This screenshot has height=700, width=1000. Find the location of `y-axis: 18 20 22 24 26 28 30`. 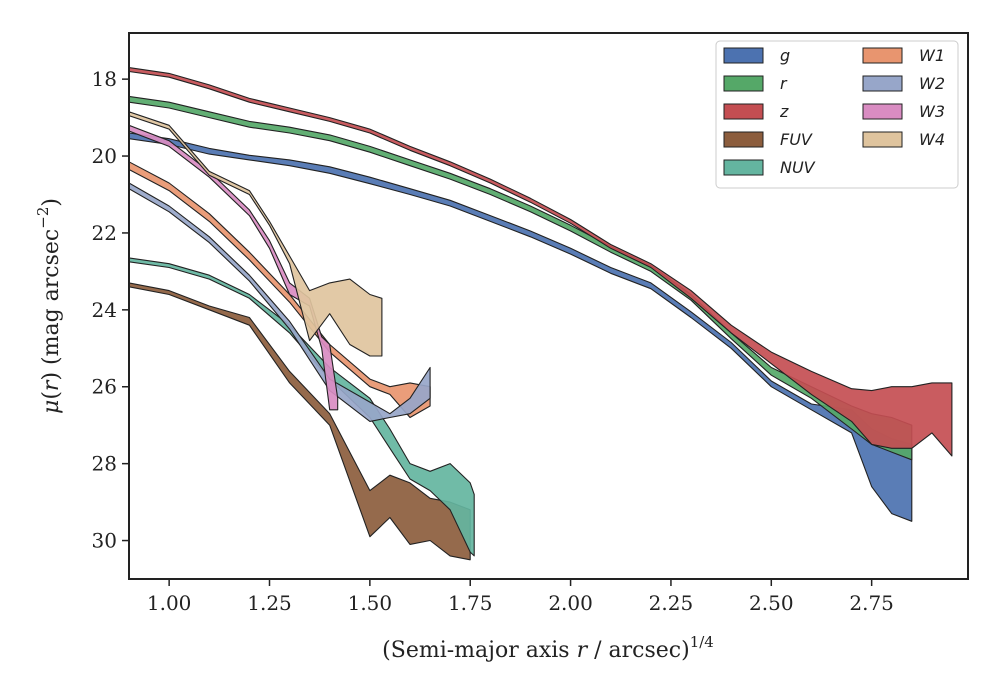

y-axis: 18 20 22 24 26 28 30 is located at coordinates (110, 310).